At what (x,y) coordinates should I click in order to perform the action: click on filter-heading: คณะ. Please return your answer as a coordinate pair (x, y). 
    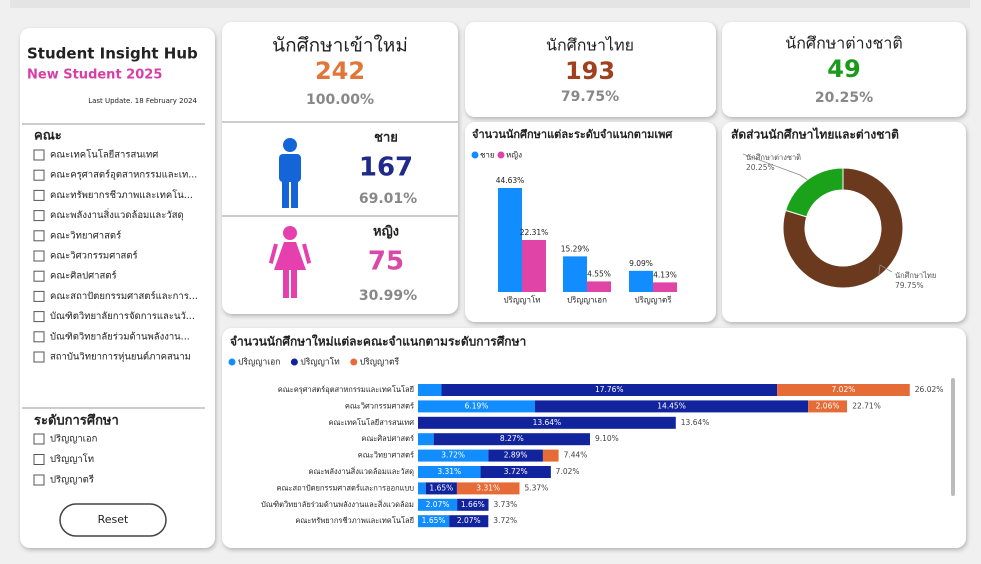
    Looking at the image, I should click on (48, 136).